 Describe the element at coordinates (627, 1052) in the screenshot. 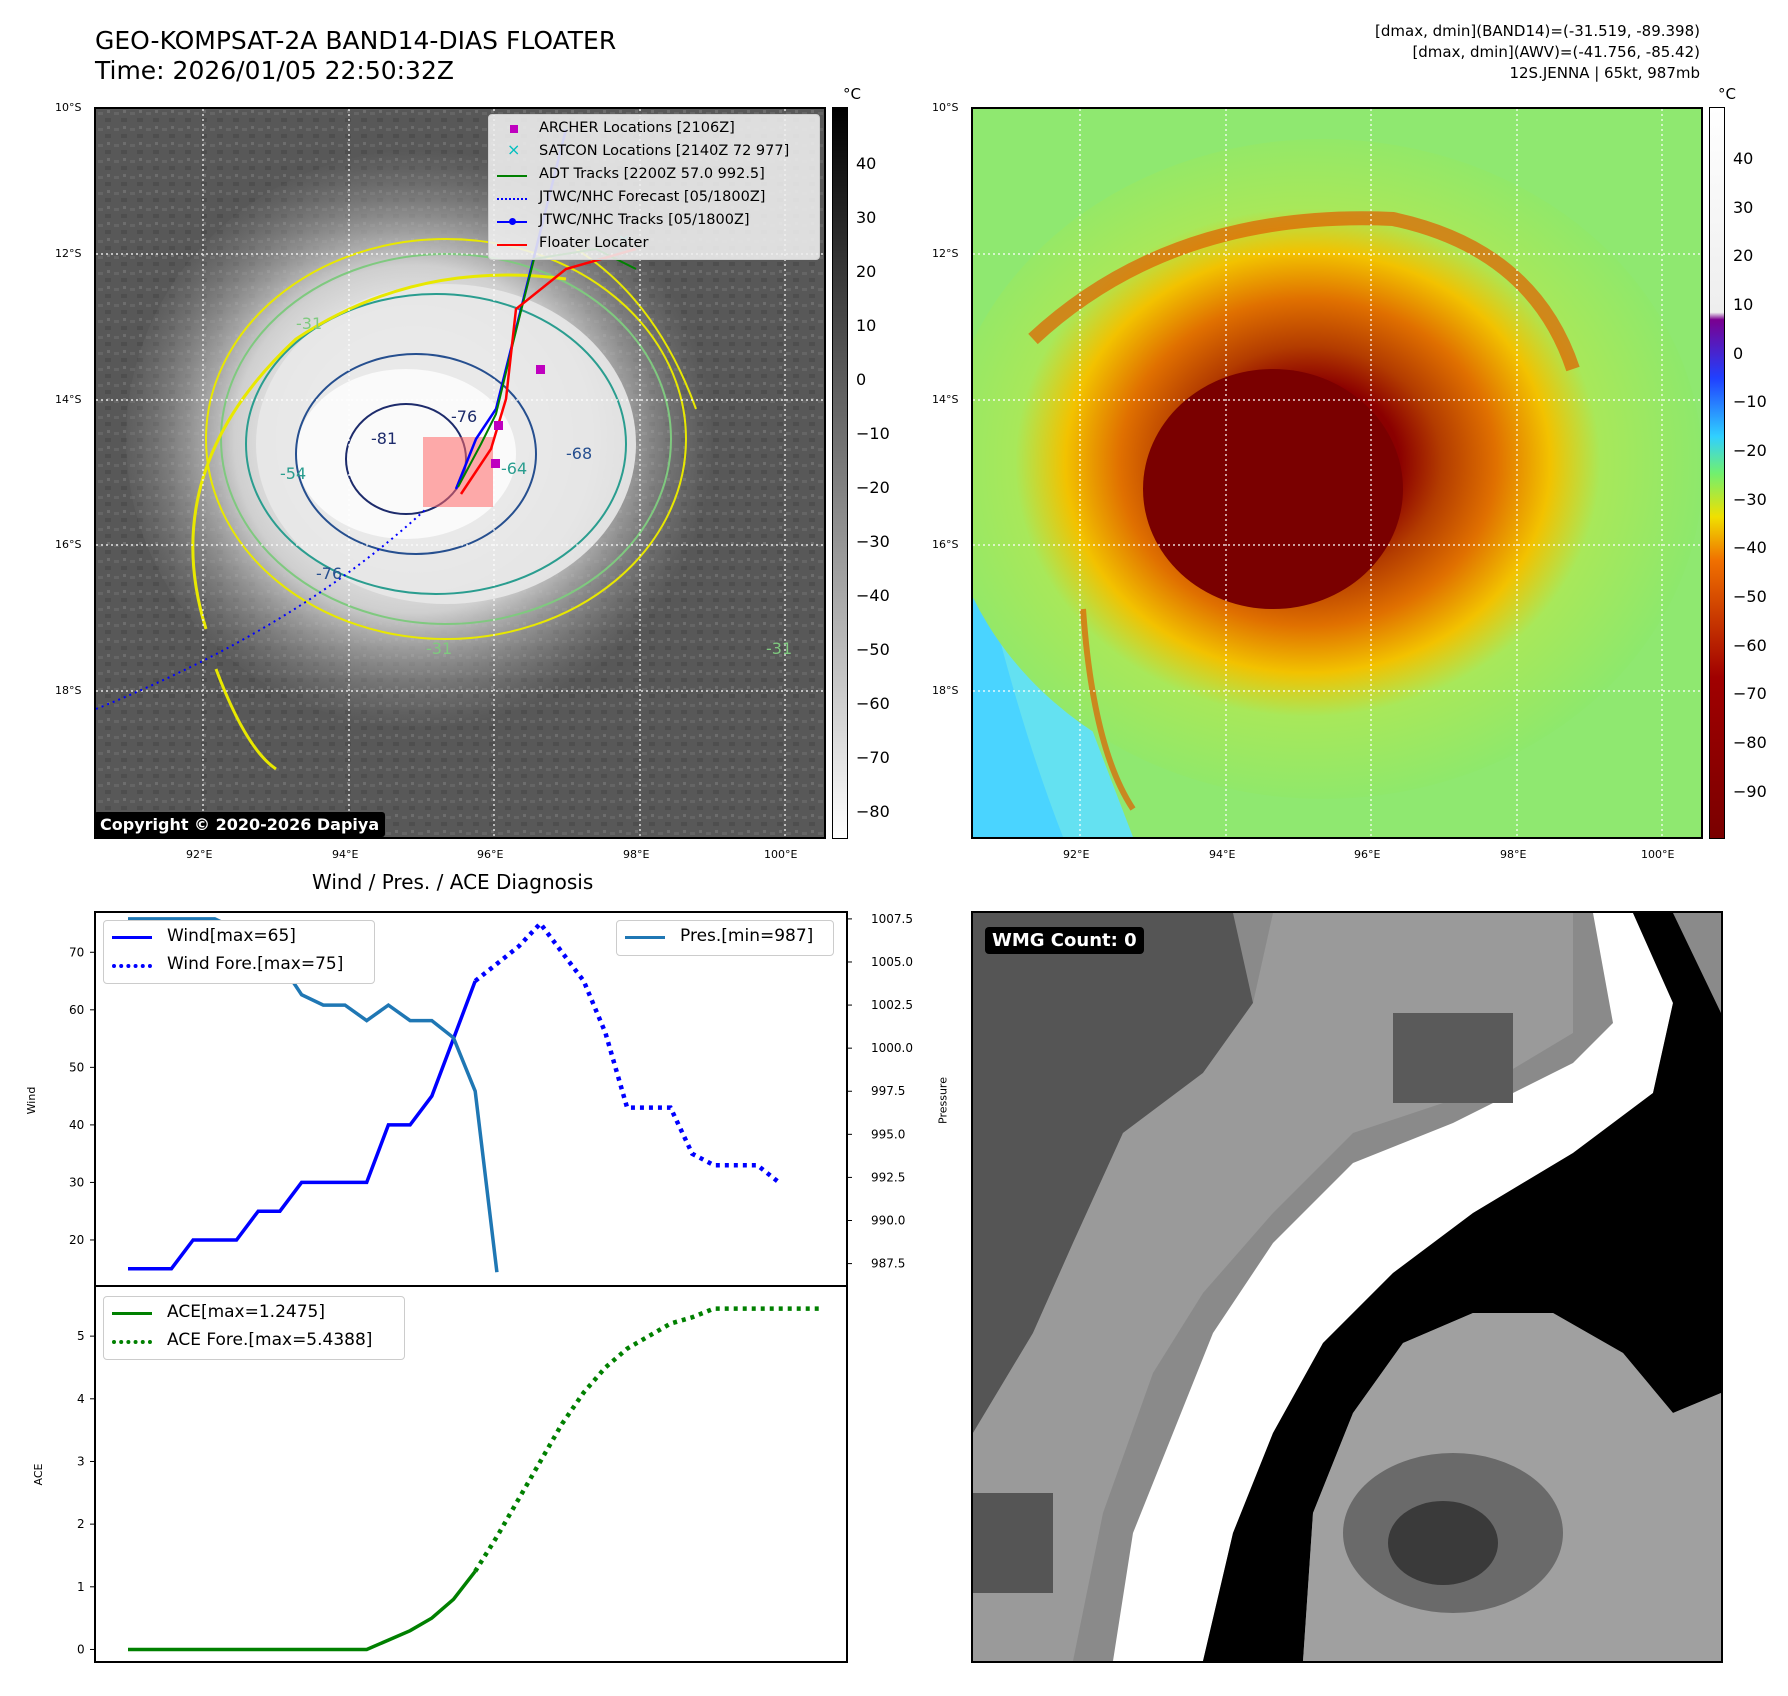

I see `wind-forecast-series-line` at that location.